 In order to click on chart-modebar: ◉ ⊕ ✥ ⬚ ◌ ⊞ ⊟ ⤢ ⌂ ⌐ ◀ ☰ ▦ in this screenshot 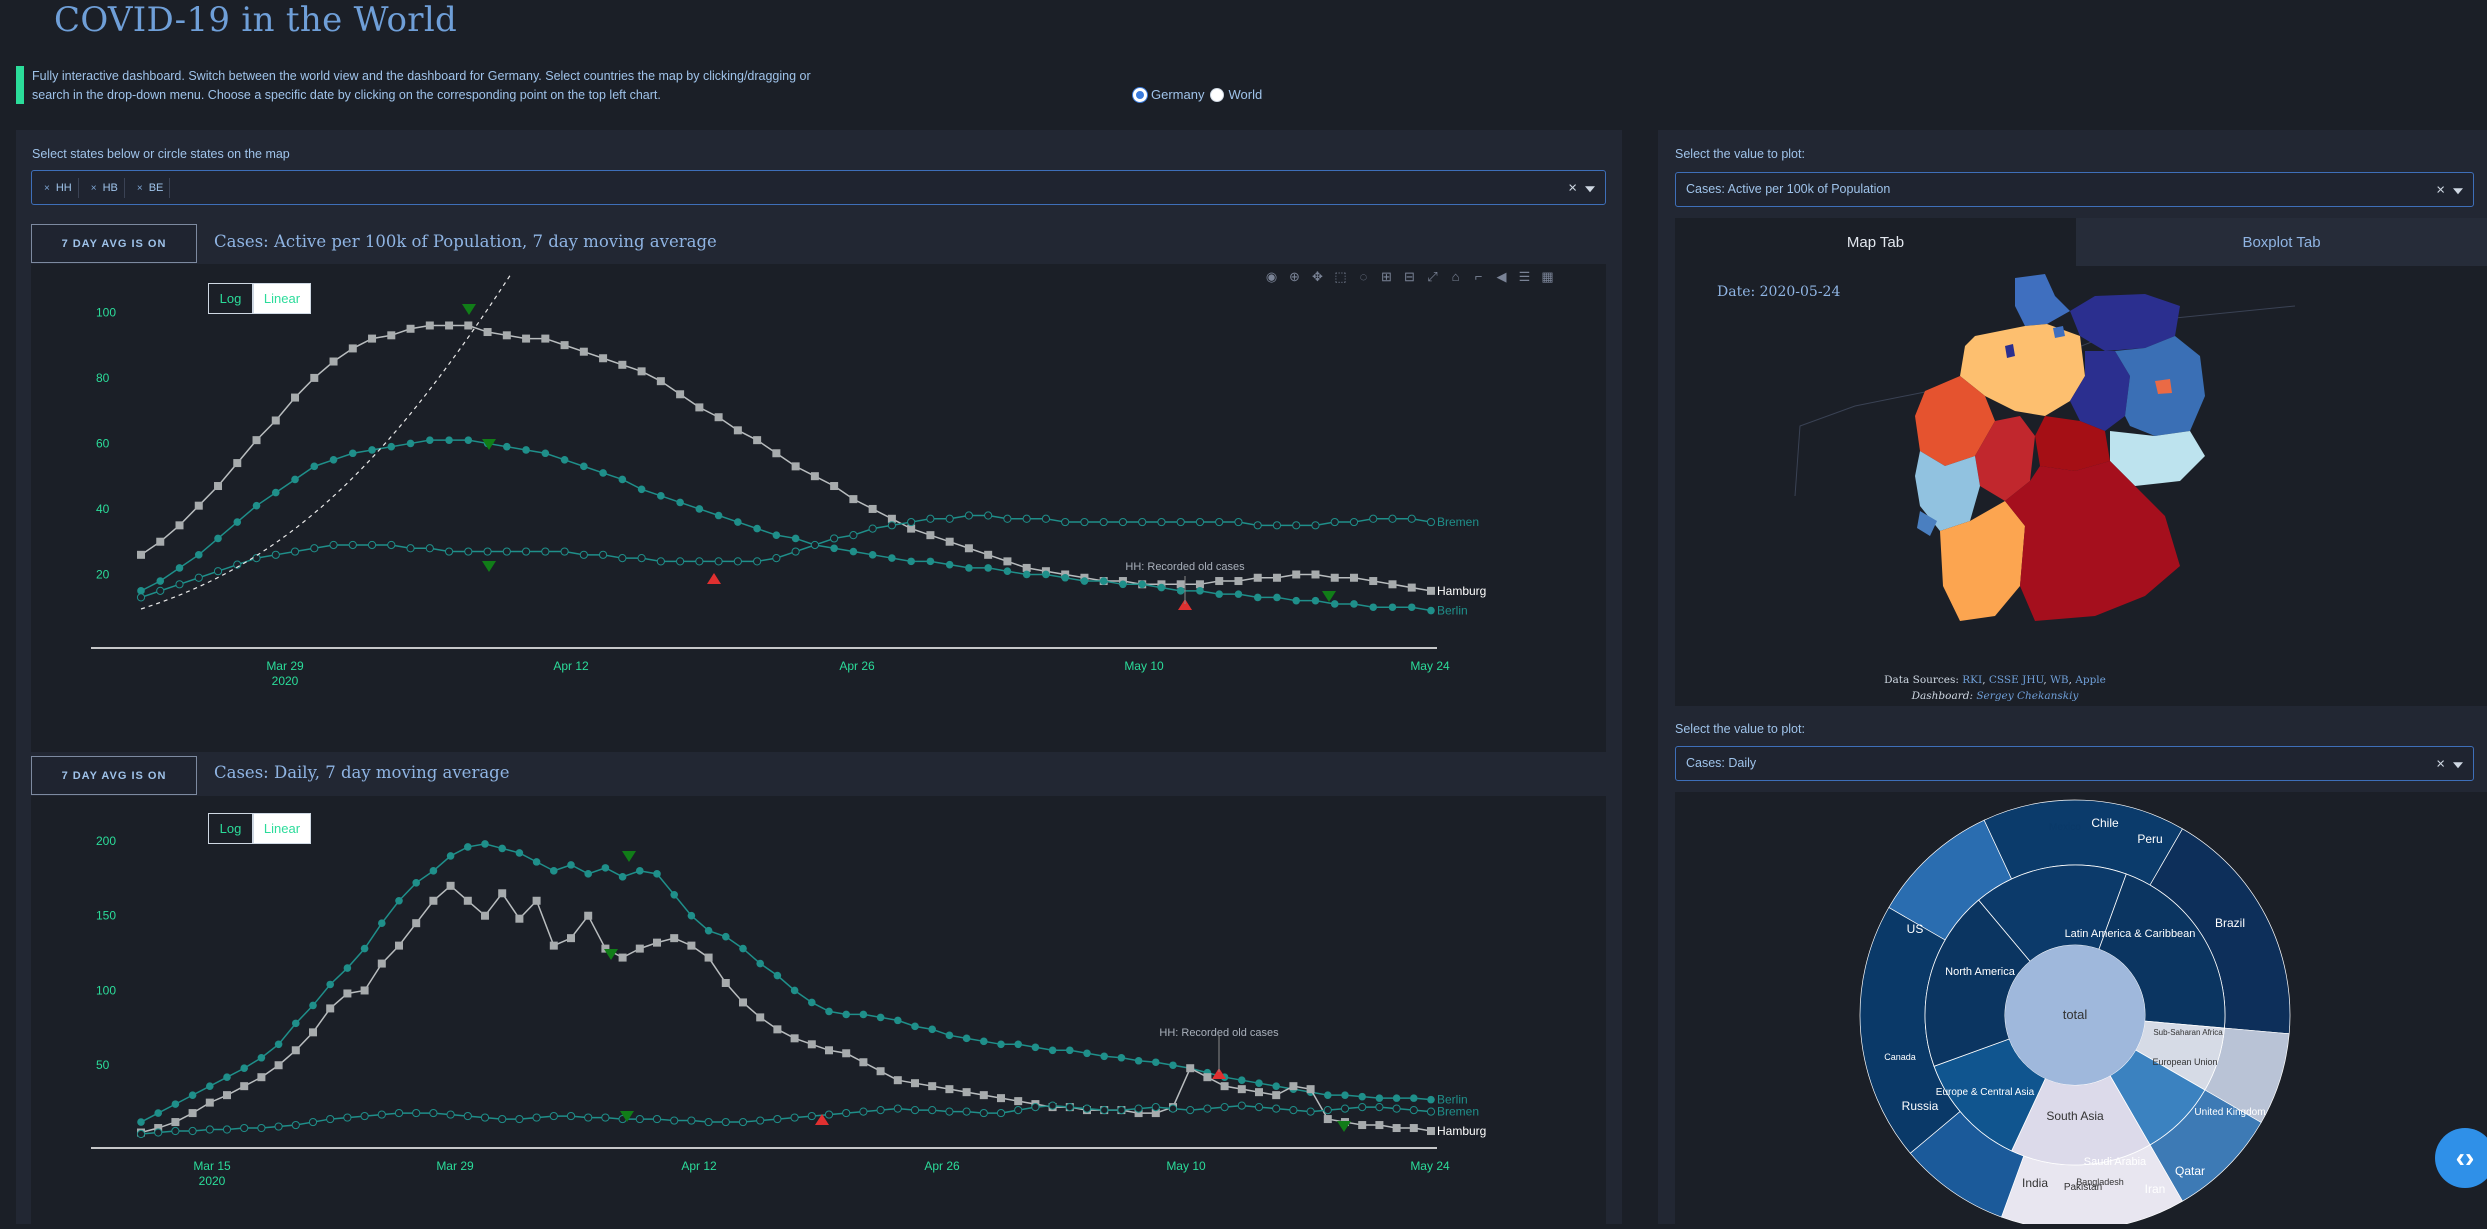, I will do `click(1411, 277)`.